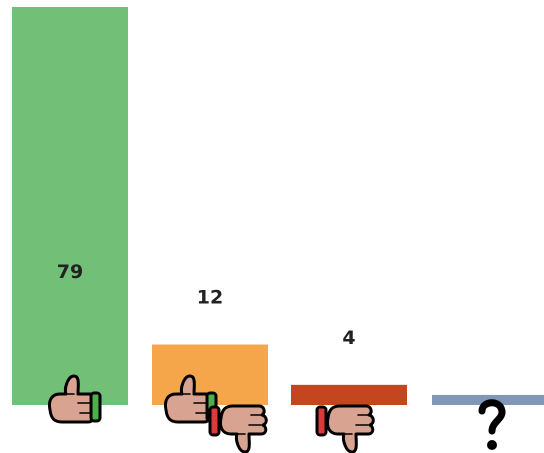 Image resolution: width=544 pixels, height=453 pixels. What do you see at coordinates (348, 338) in the screenshot?
I see `value-label-thumbs-down: 4` at bounding box center [348, 338].